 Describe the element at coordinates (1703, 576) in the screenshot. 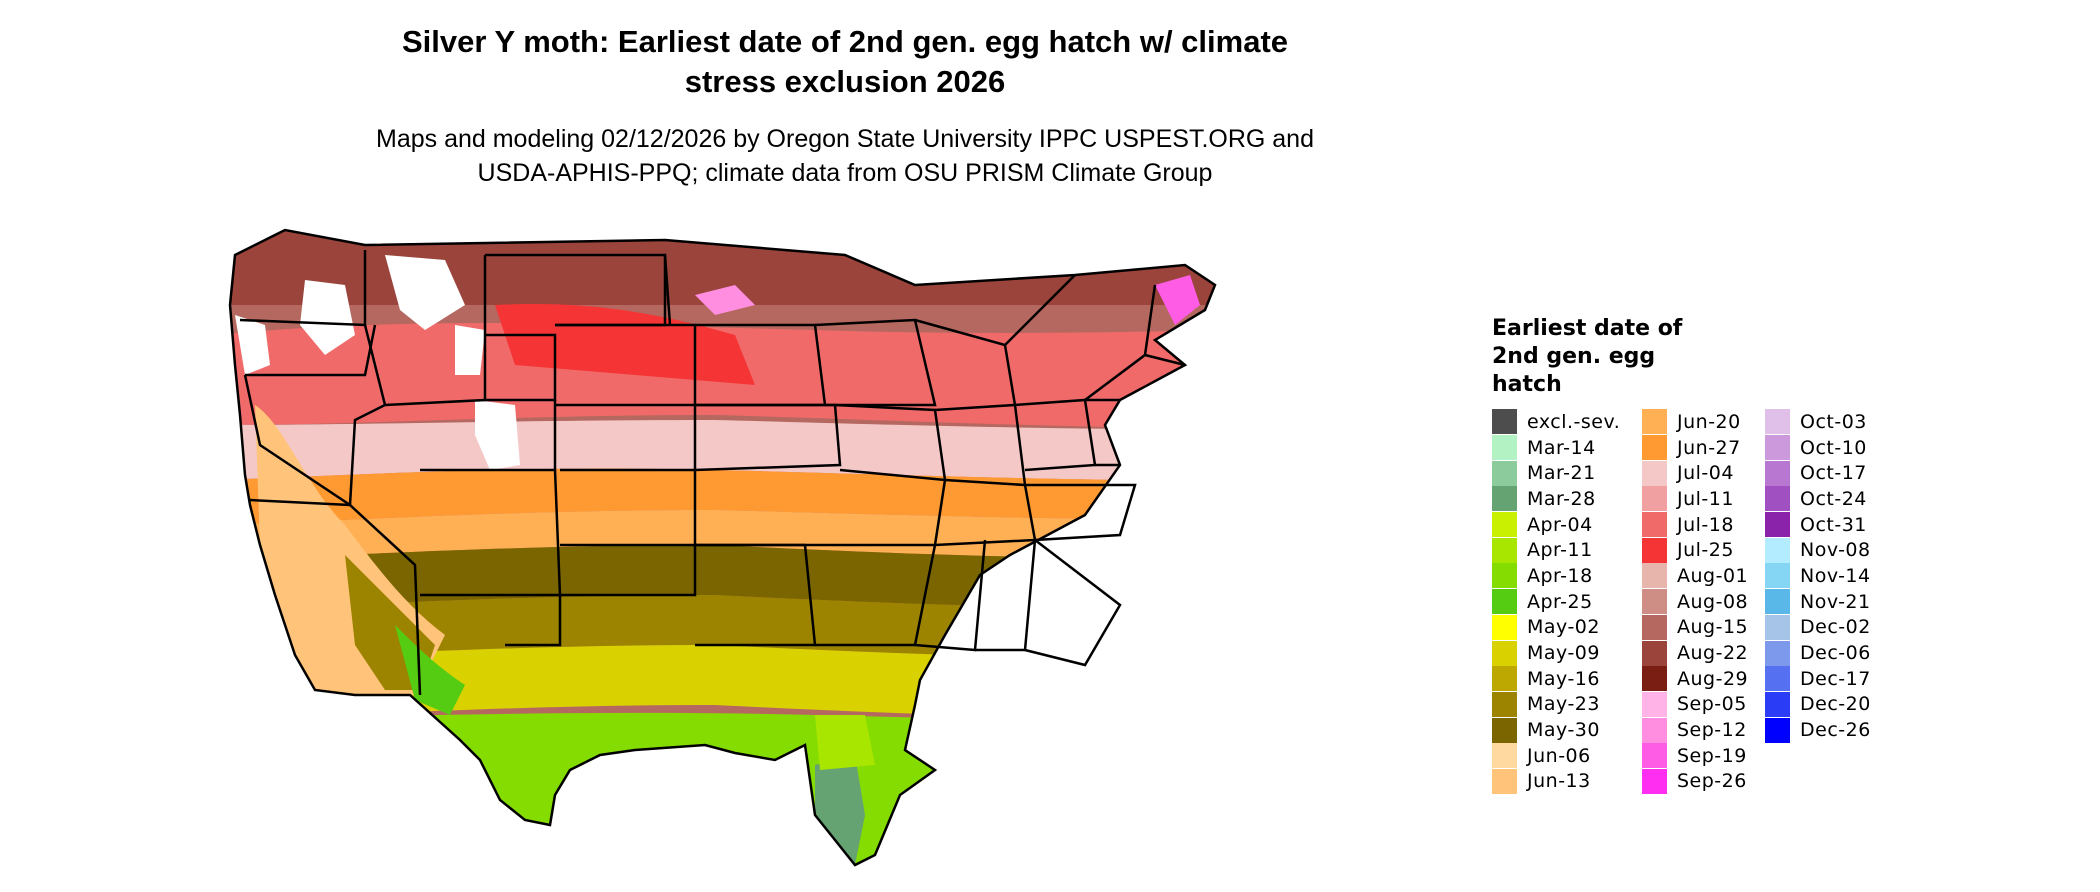

I see `legend-item: Aug-01` at that location.